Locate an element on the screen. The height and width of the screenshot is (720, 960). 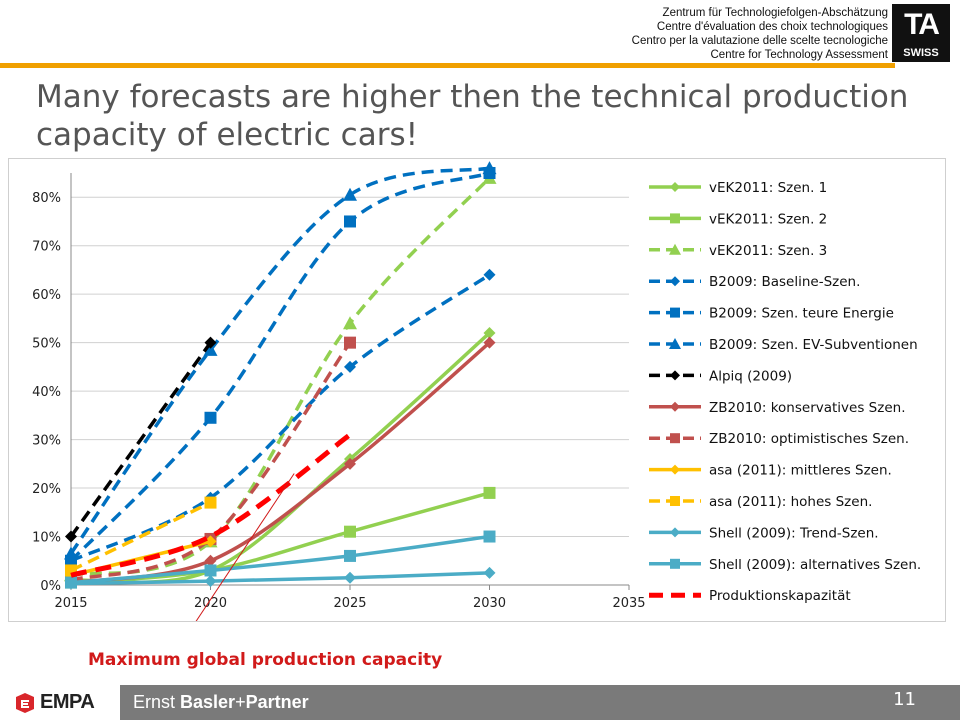
x-tick-label: 2015 is located at coordinates (70, 603).